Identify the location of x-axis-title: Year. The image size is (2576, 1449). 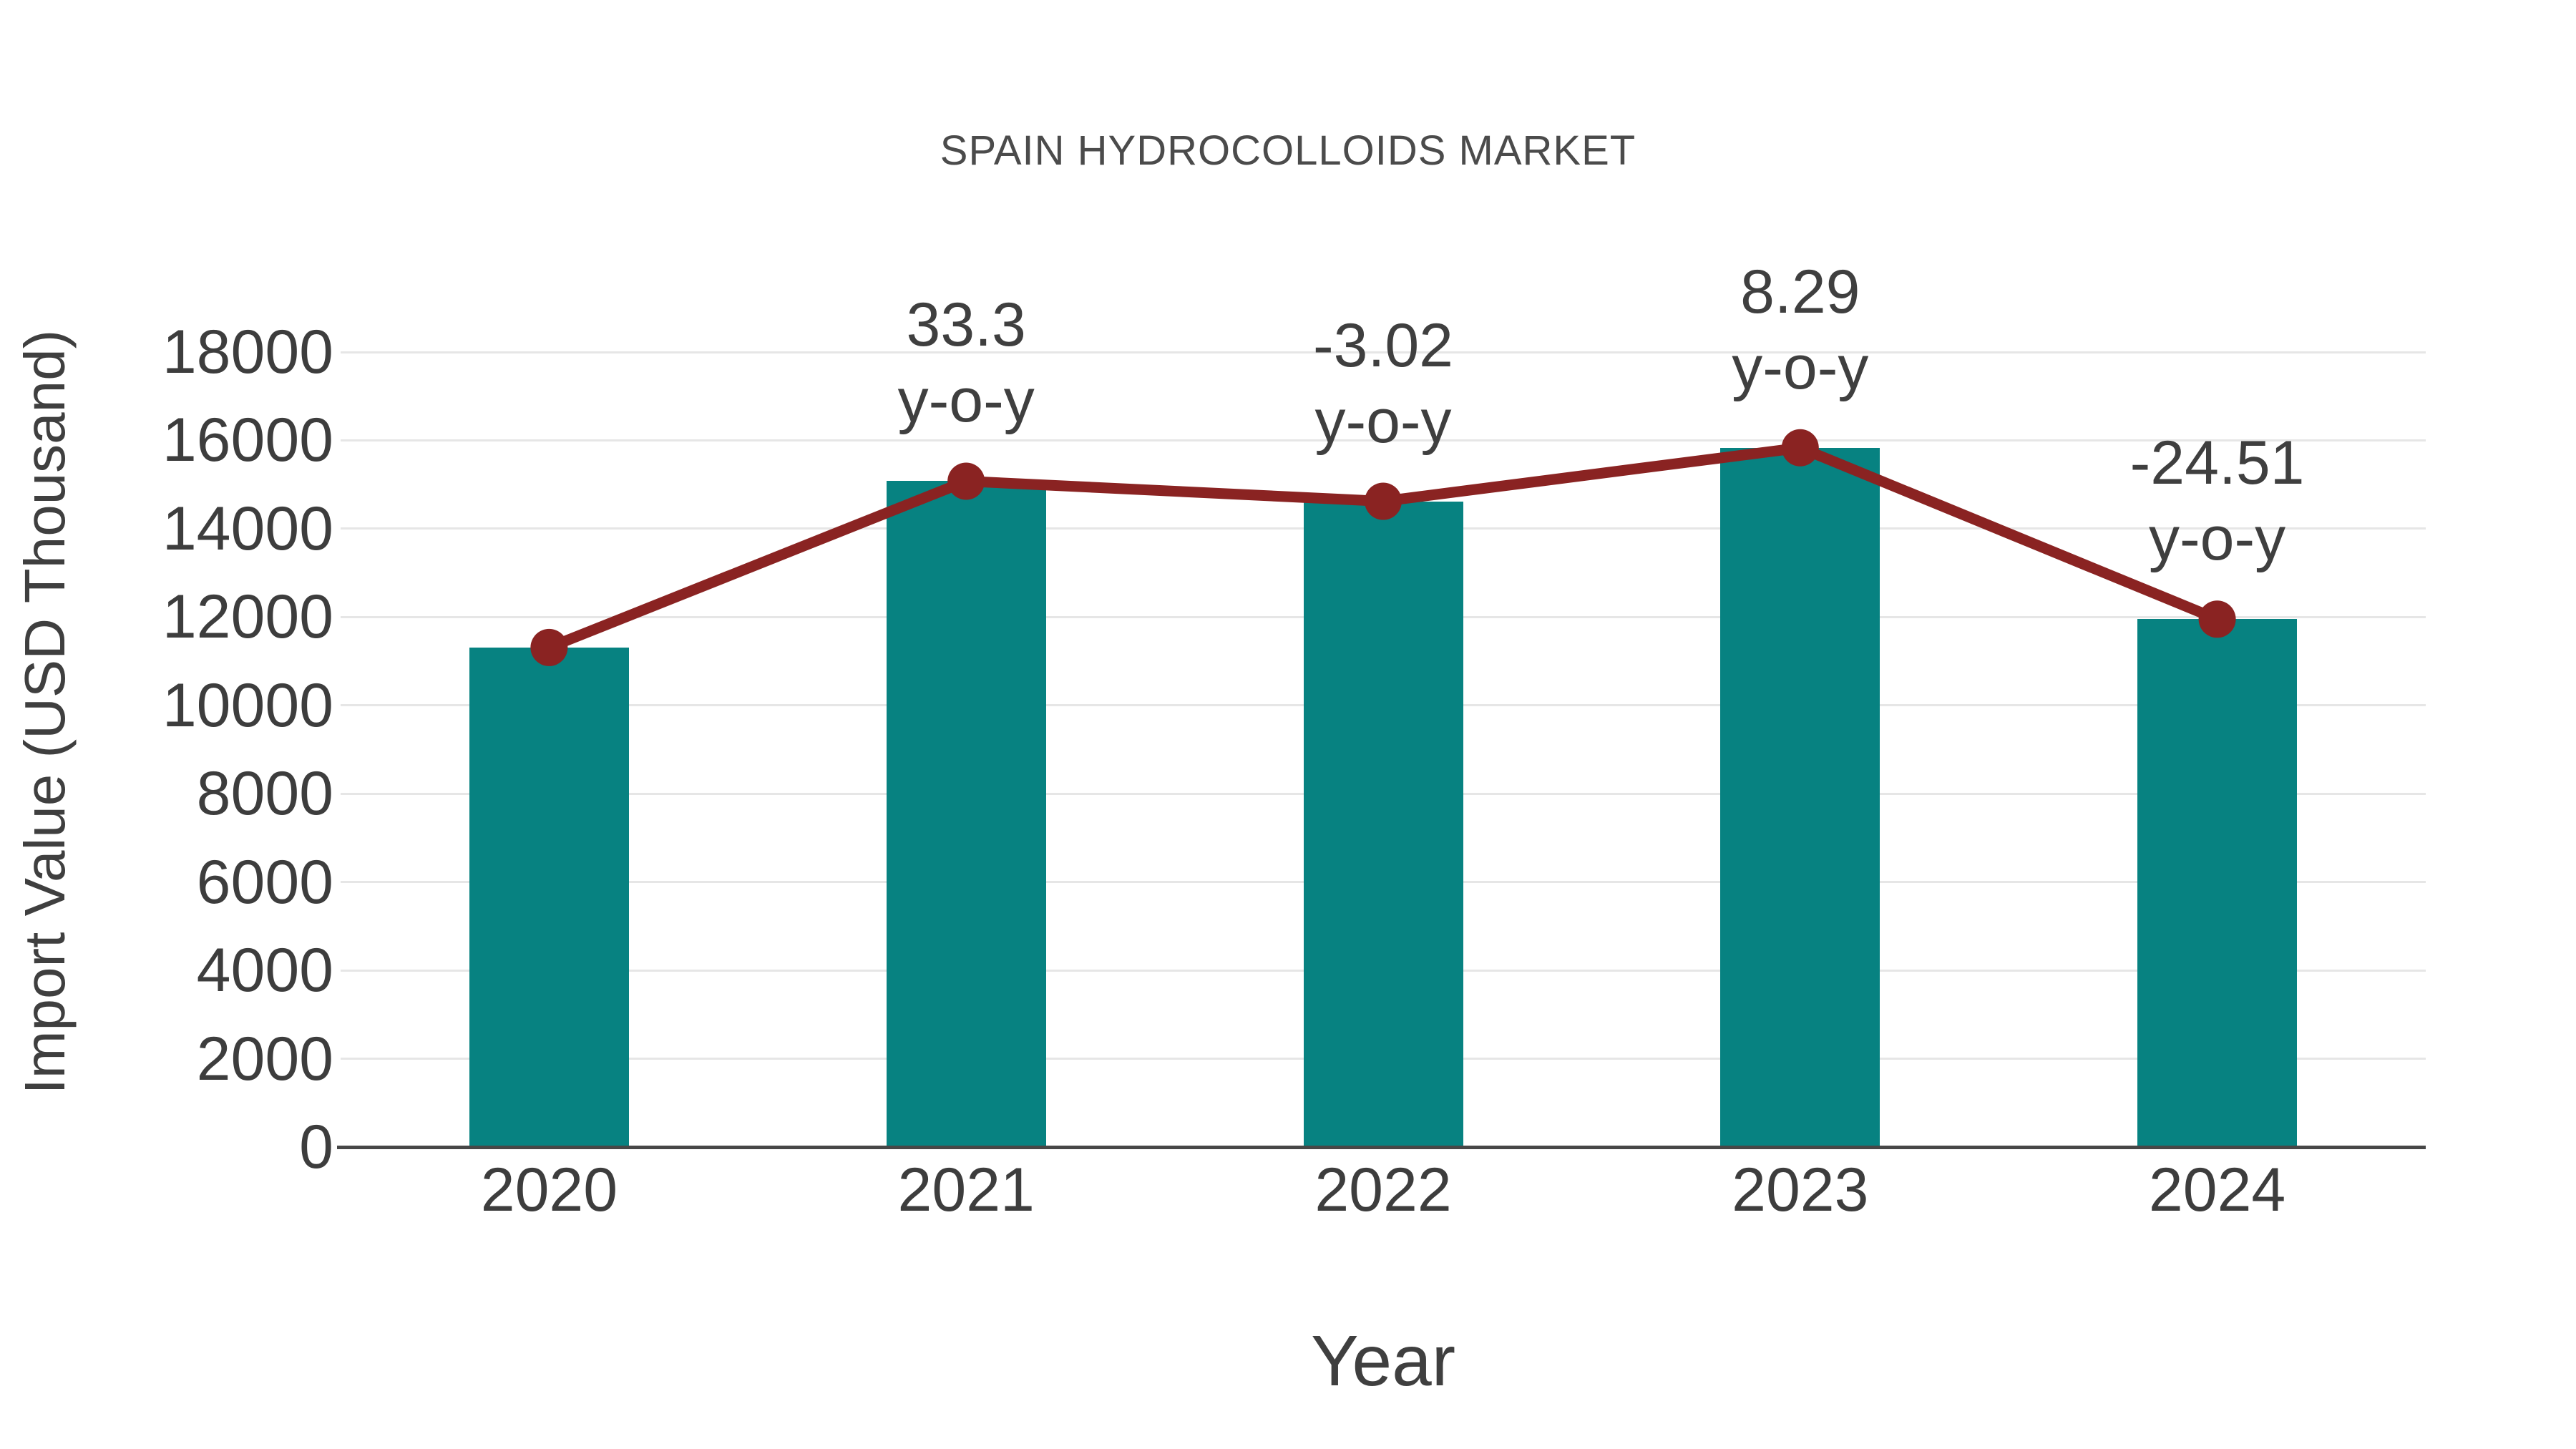
(1383, 1361).